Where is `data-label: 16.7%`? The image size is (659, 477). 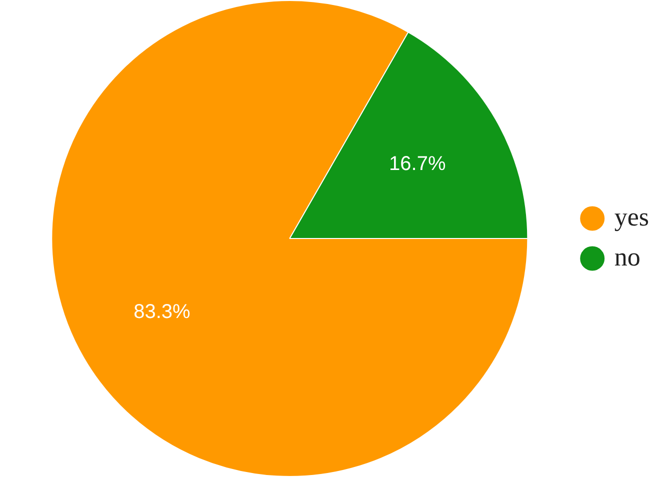 data-label: 16.7% is located at coordinates (417, 164).